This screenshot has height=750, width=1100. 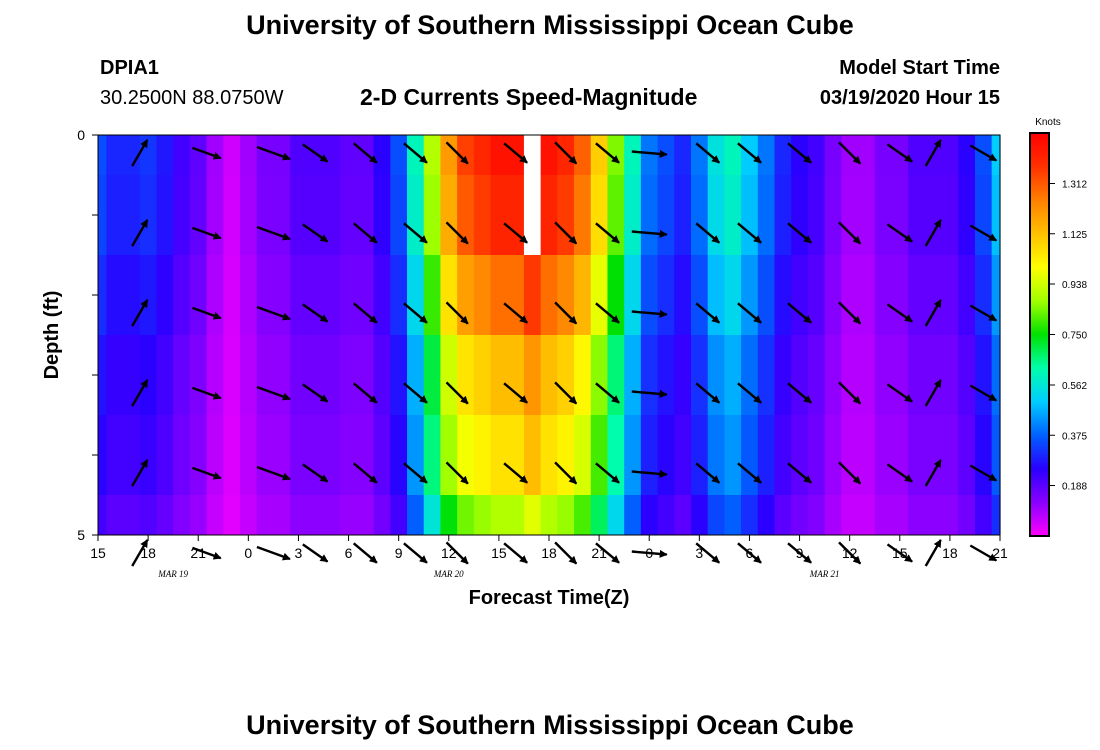 What do you see at coordinates (399, 553) in the screenshot?
I see `x-tick-label: 9` at bounding box center [399, 553].